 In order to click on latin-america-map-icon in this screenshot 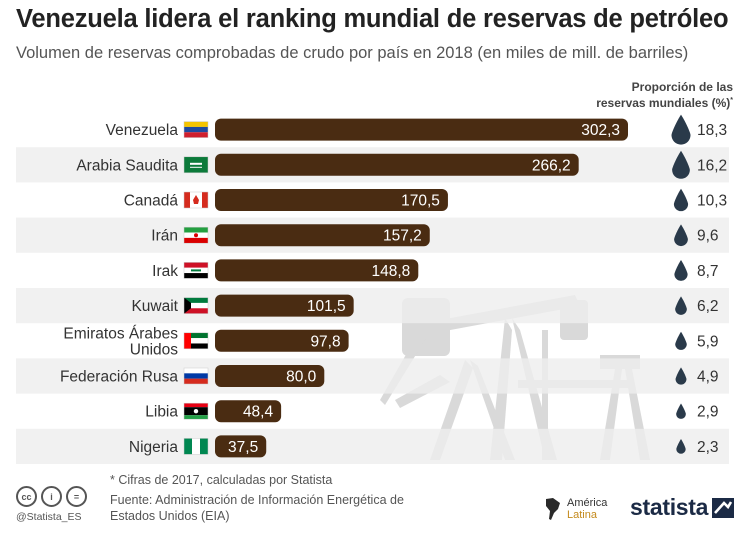, I will do `click(553, 509)`.